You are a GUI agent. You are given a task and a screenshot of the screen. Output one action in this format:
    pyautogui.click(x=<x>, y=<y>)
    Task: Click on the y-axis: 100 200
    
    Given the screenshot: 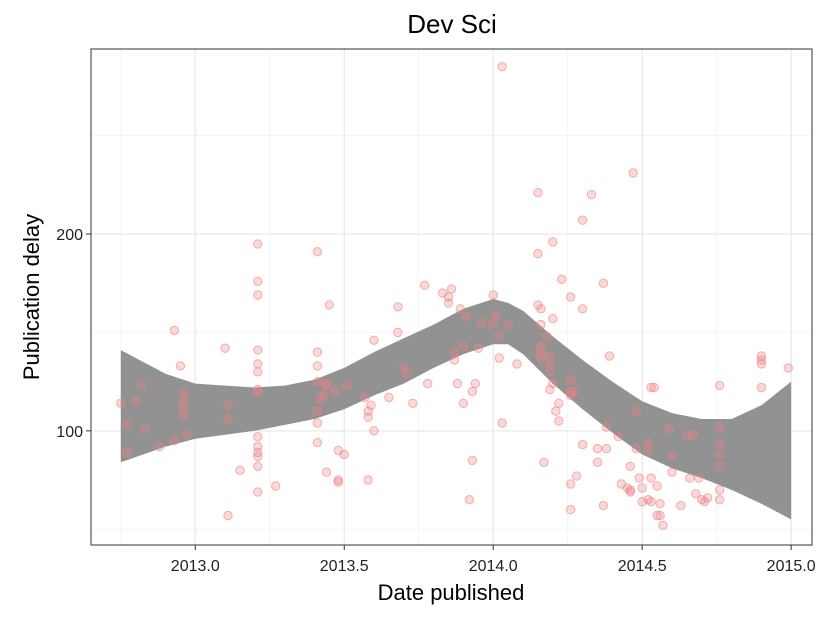 What is the action you would take?
    pyautogui.click(x=73, y=334)
    